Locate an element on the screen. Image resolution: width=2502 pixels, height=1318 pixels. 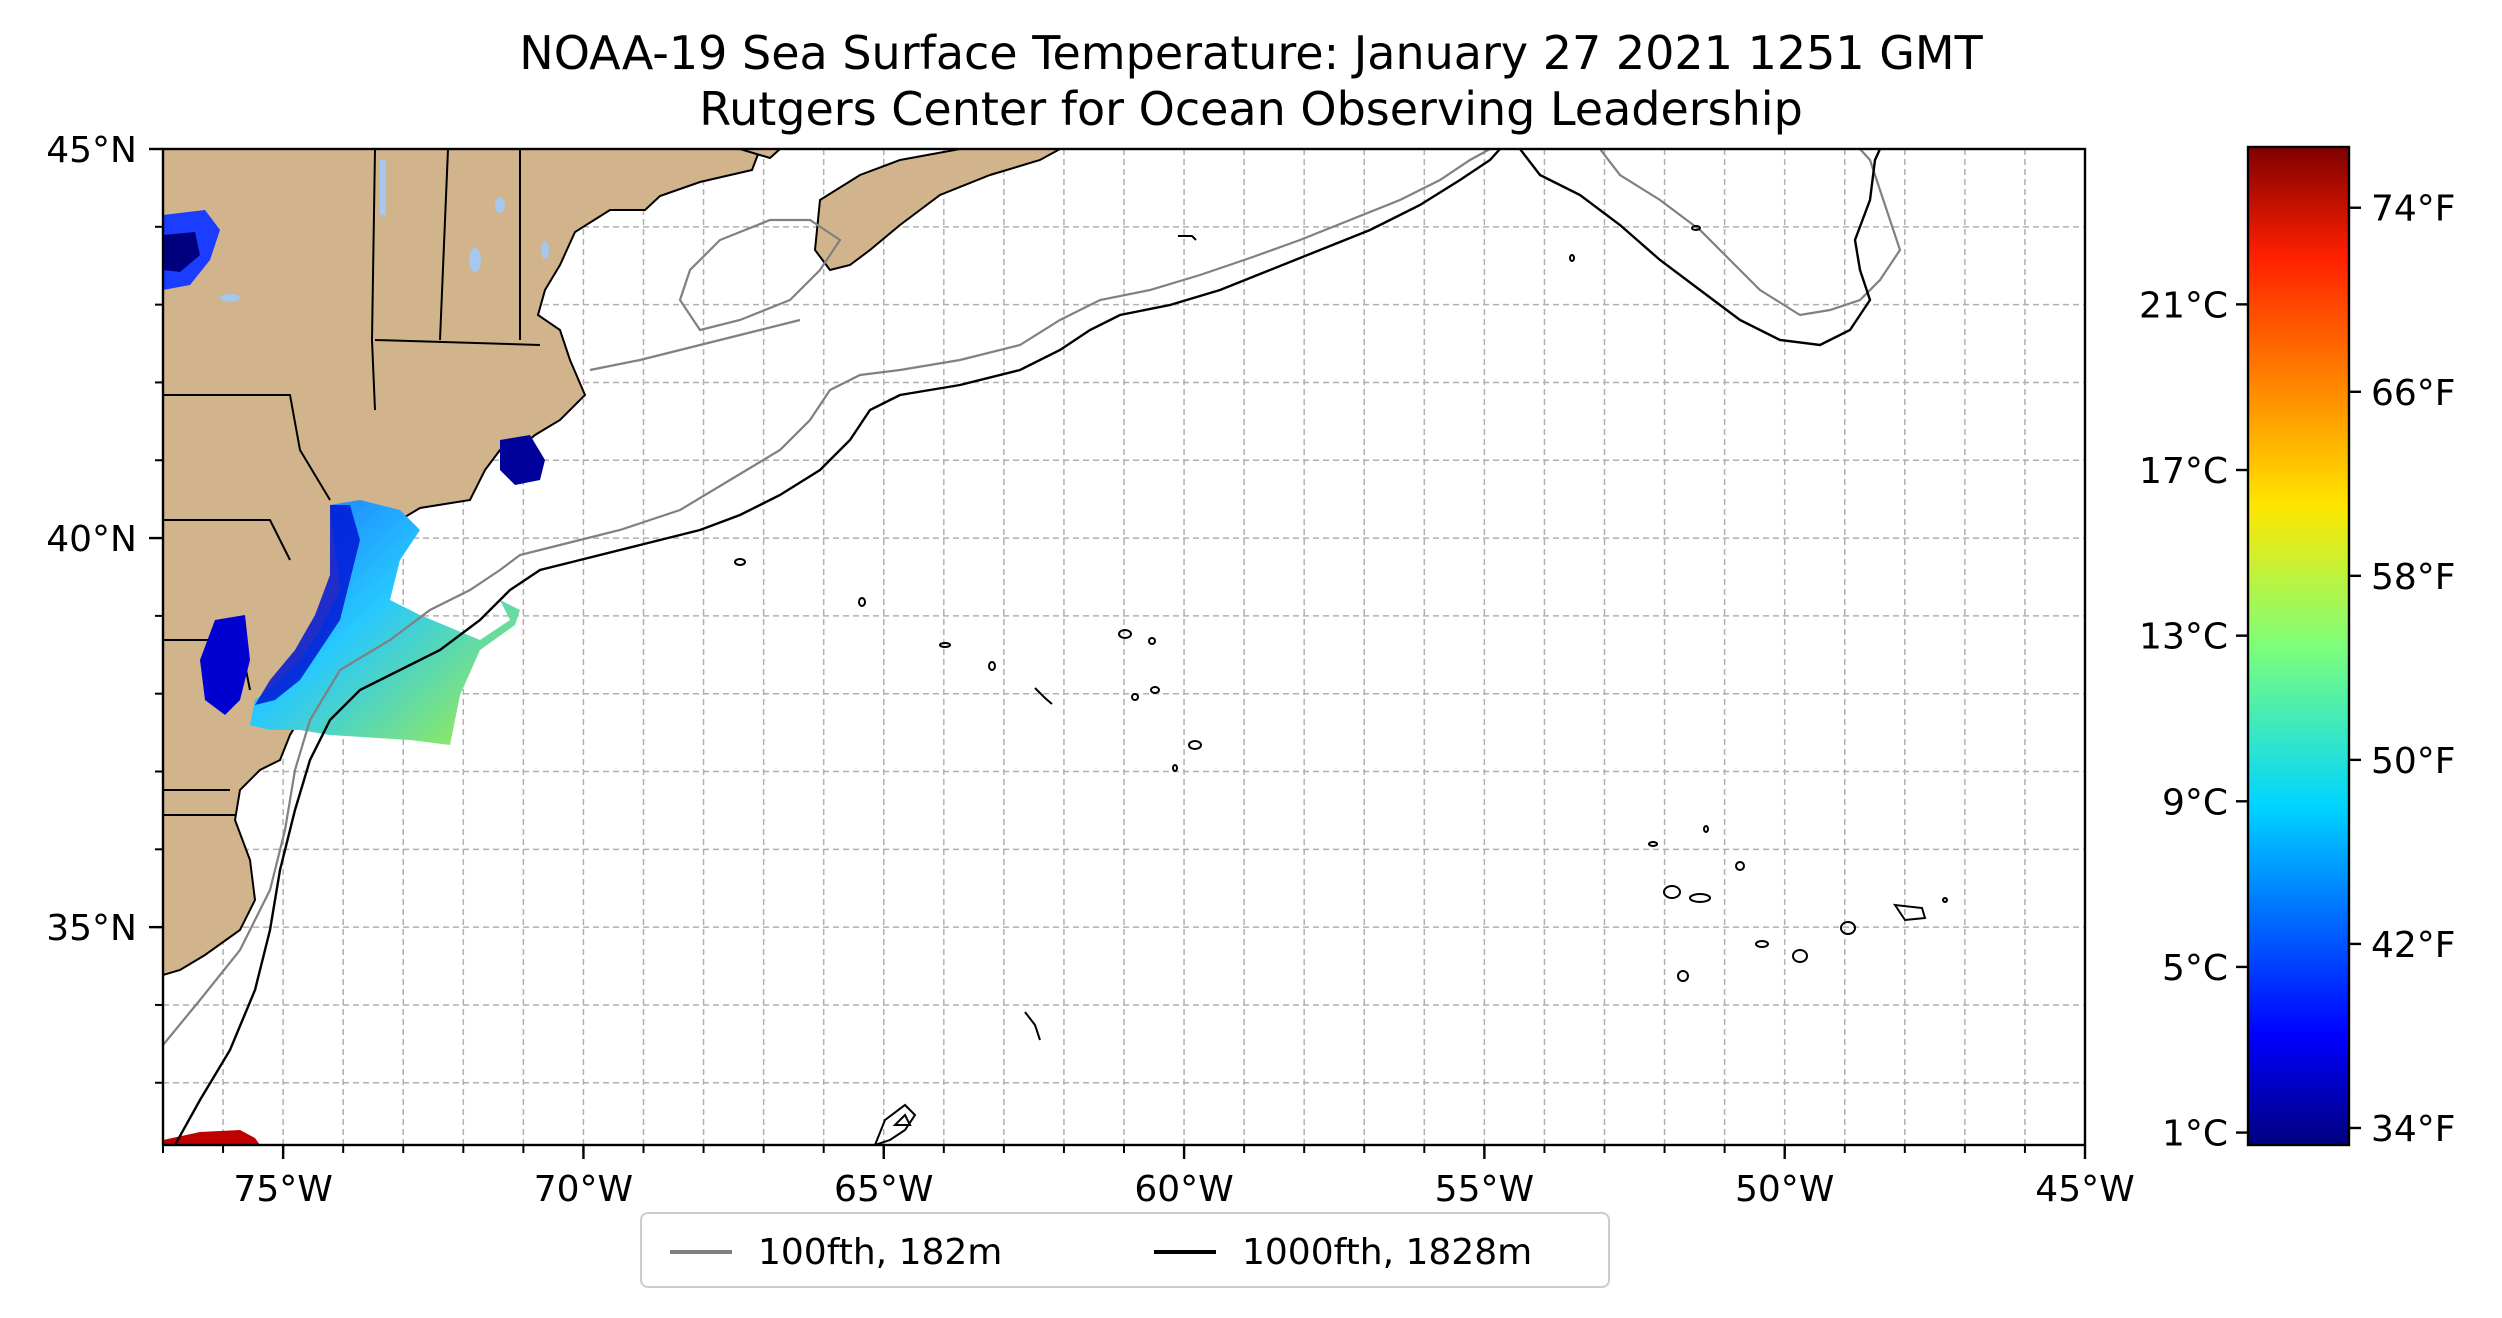
colorbar-label-celsius: 5°C is located at coordinates (2195, 968).